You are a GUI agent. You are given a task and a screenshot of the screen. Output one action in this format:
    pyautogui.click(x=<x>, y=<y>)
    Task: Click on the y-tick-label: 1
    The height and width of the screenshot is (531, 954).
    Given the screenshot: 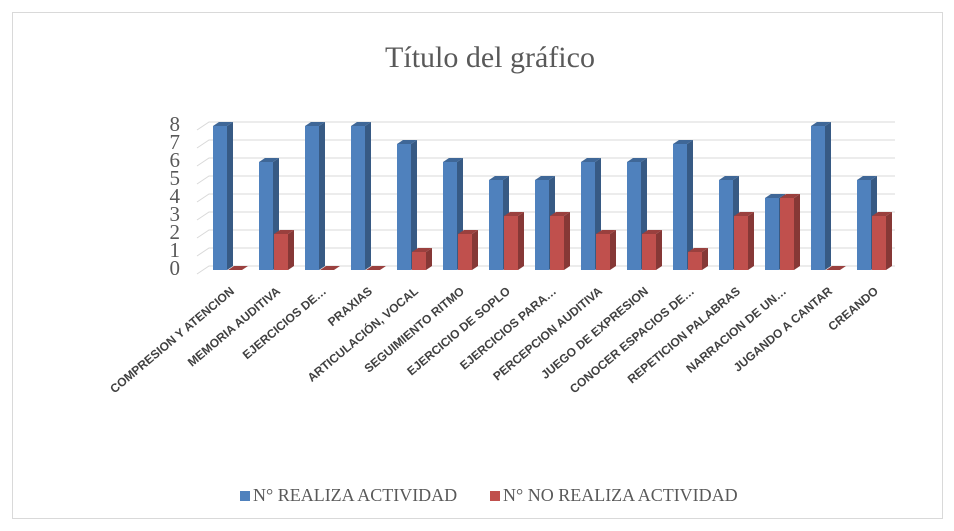 What is the action you would take?
    pyautogui.click(x=175, y=250)
    